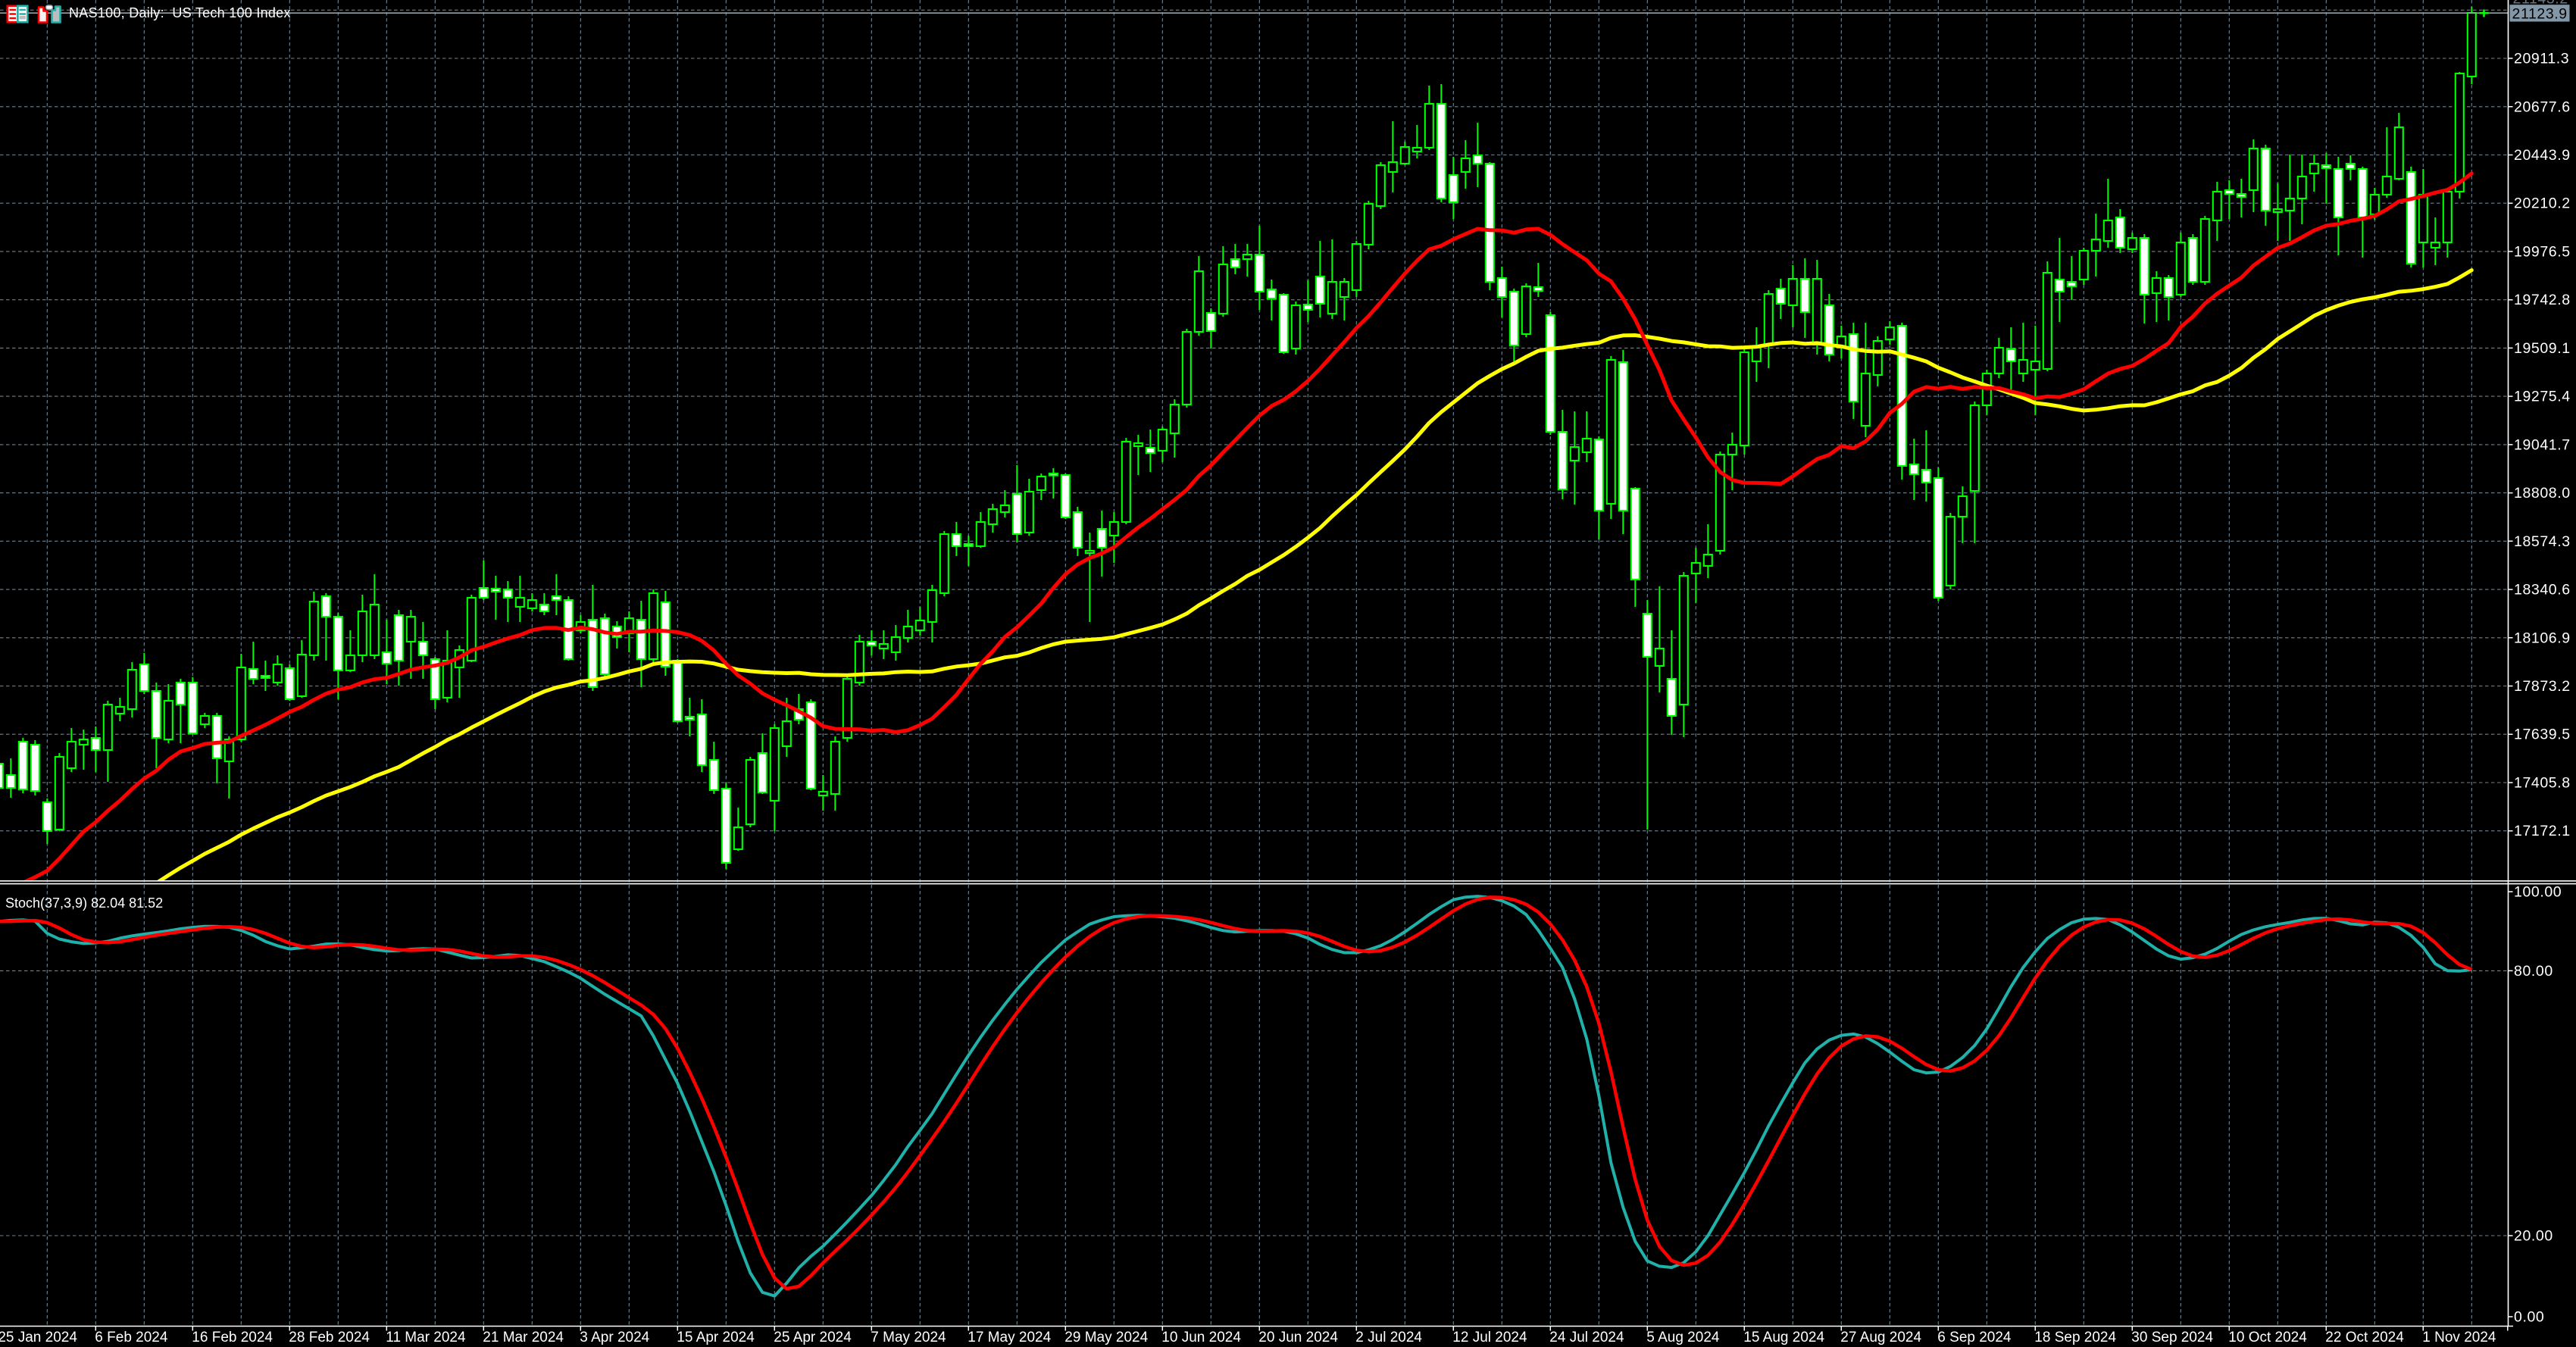 The height and width of the screenshot is (1347, 2576). I want to click on svg-text: Stoch(37,3,9) 82.04 81.52, so click(84, 903).